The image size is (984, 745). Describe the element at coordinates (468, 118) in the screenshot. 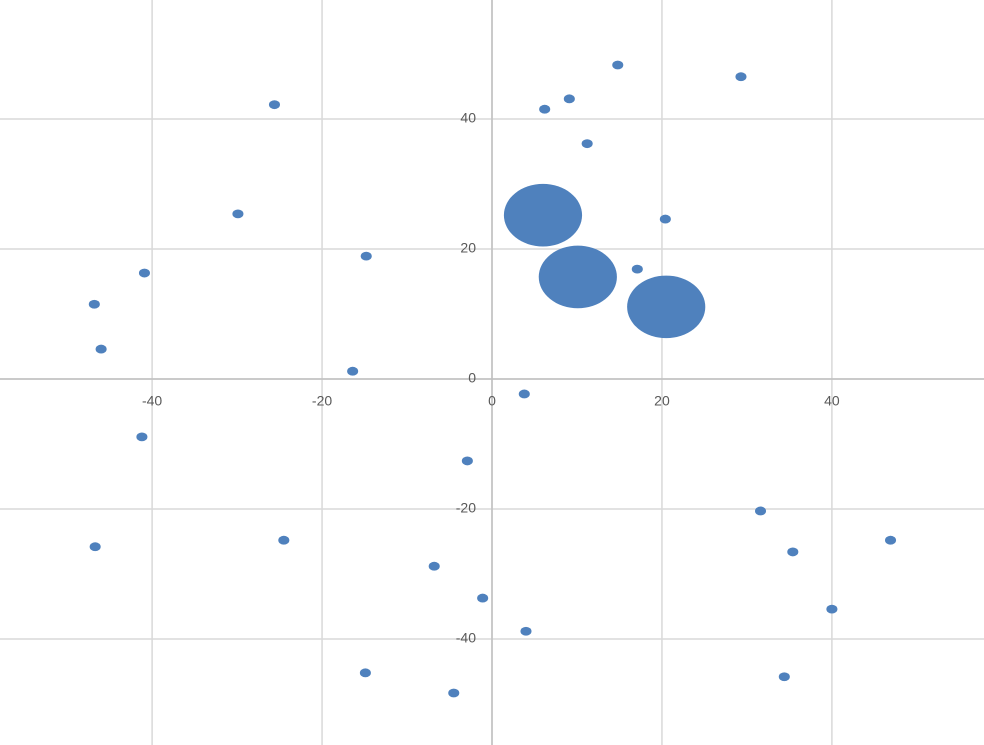

I see `y-tick-label: 40` at that location.